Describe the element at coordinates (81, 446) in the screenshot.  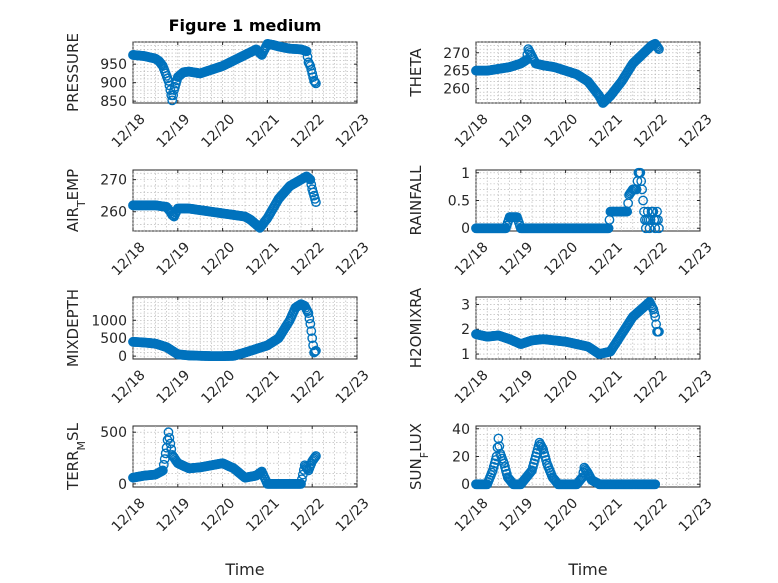
I see `y-axis-label-sub: M` at that location.